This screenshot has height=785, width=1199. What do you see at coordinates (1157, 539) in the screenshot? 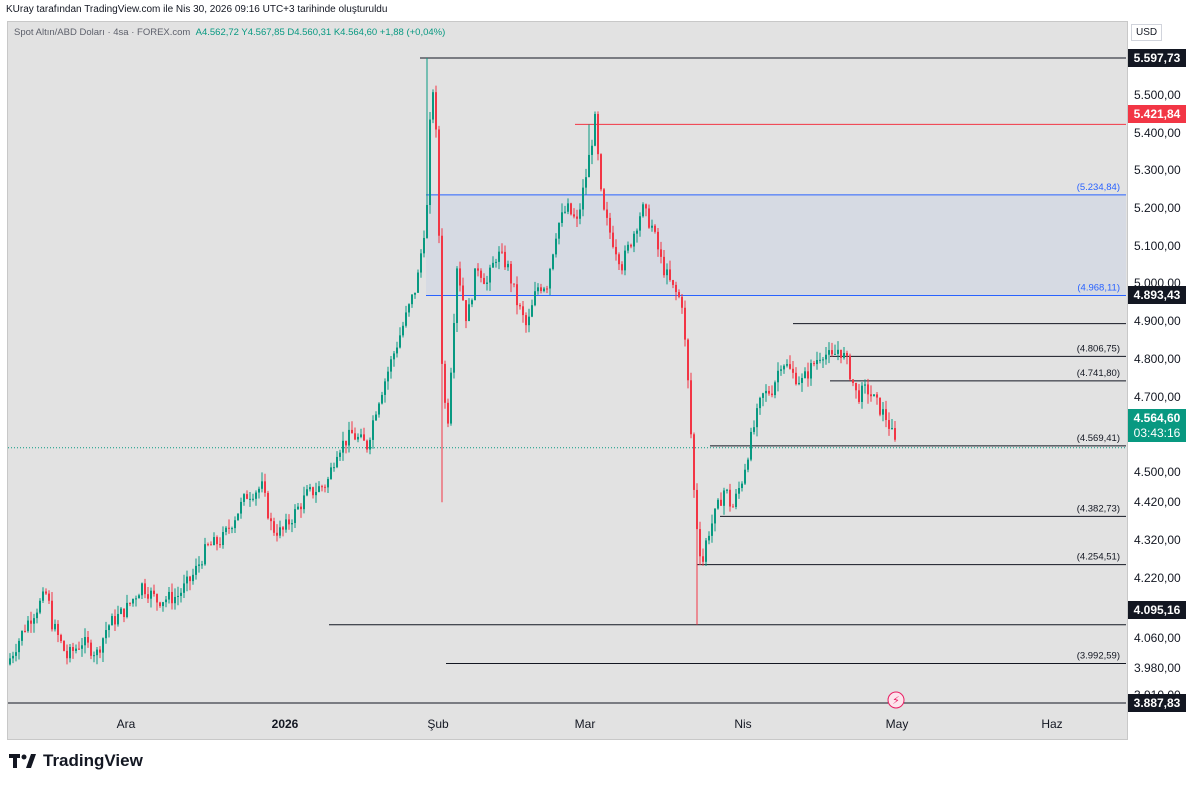
I see `price-tick: 4.320,00` at bounding box center [1157, 539].